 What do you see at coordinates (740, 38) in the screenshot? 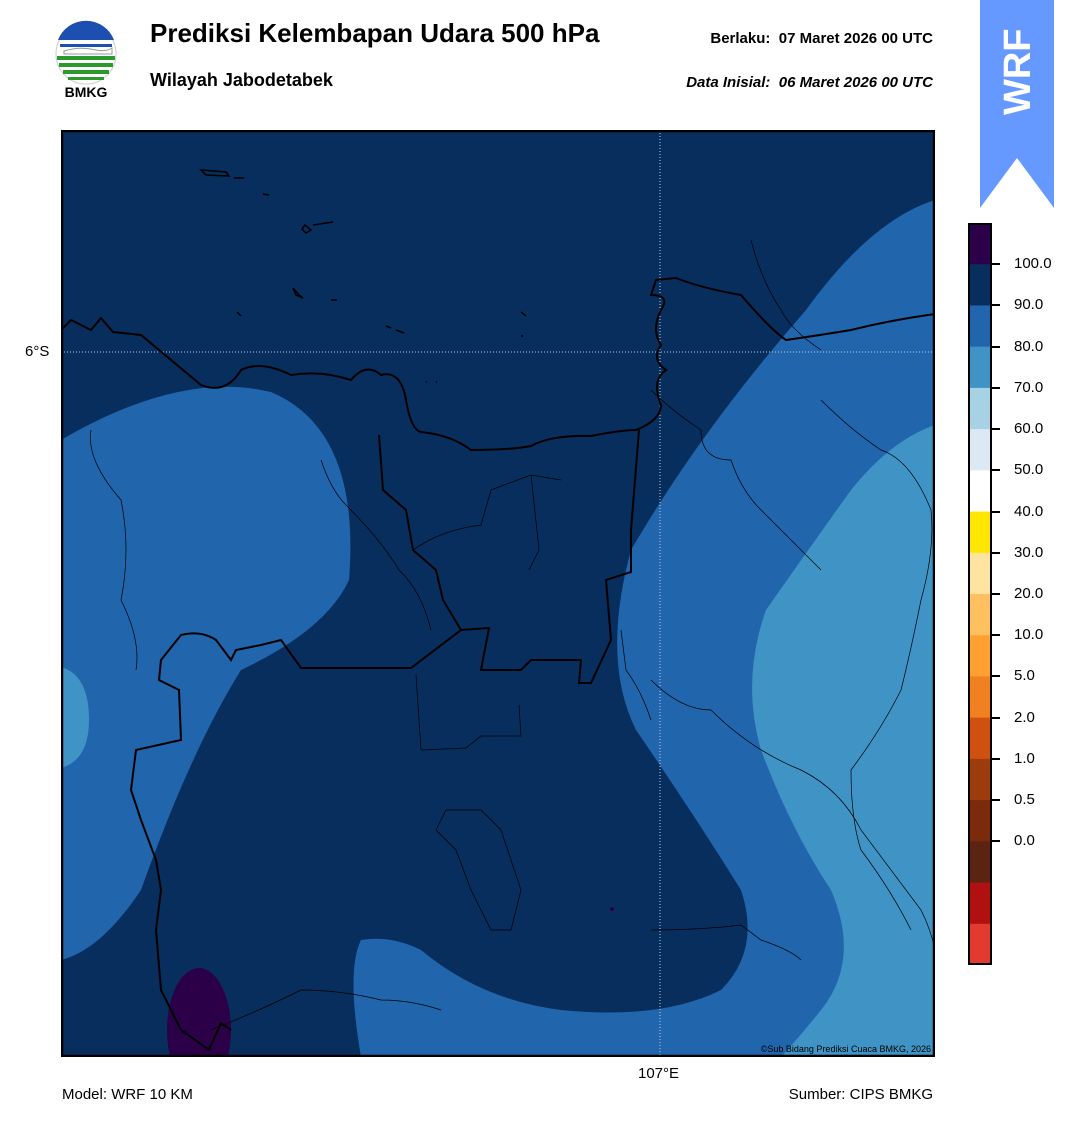
I see `valid-label: Berlaku:` at bounding box center [740, 38].